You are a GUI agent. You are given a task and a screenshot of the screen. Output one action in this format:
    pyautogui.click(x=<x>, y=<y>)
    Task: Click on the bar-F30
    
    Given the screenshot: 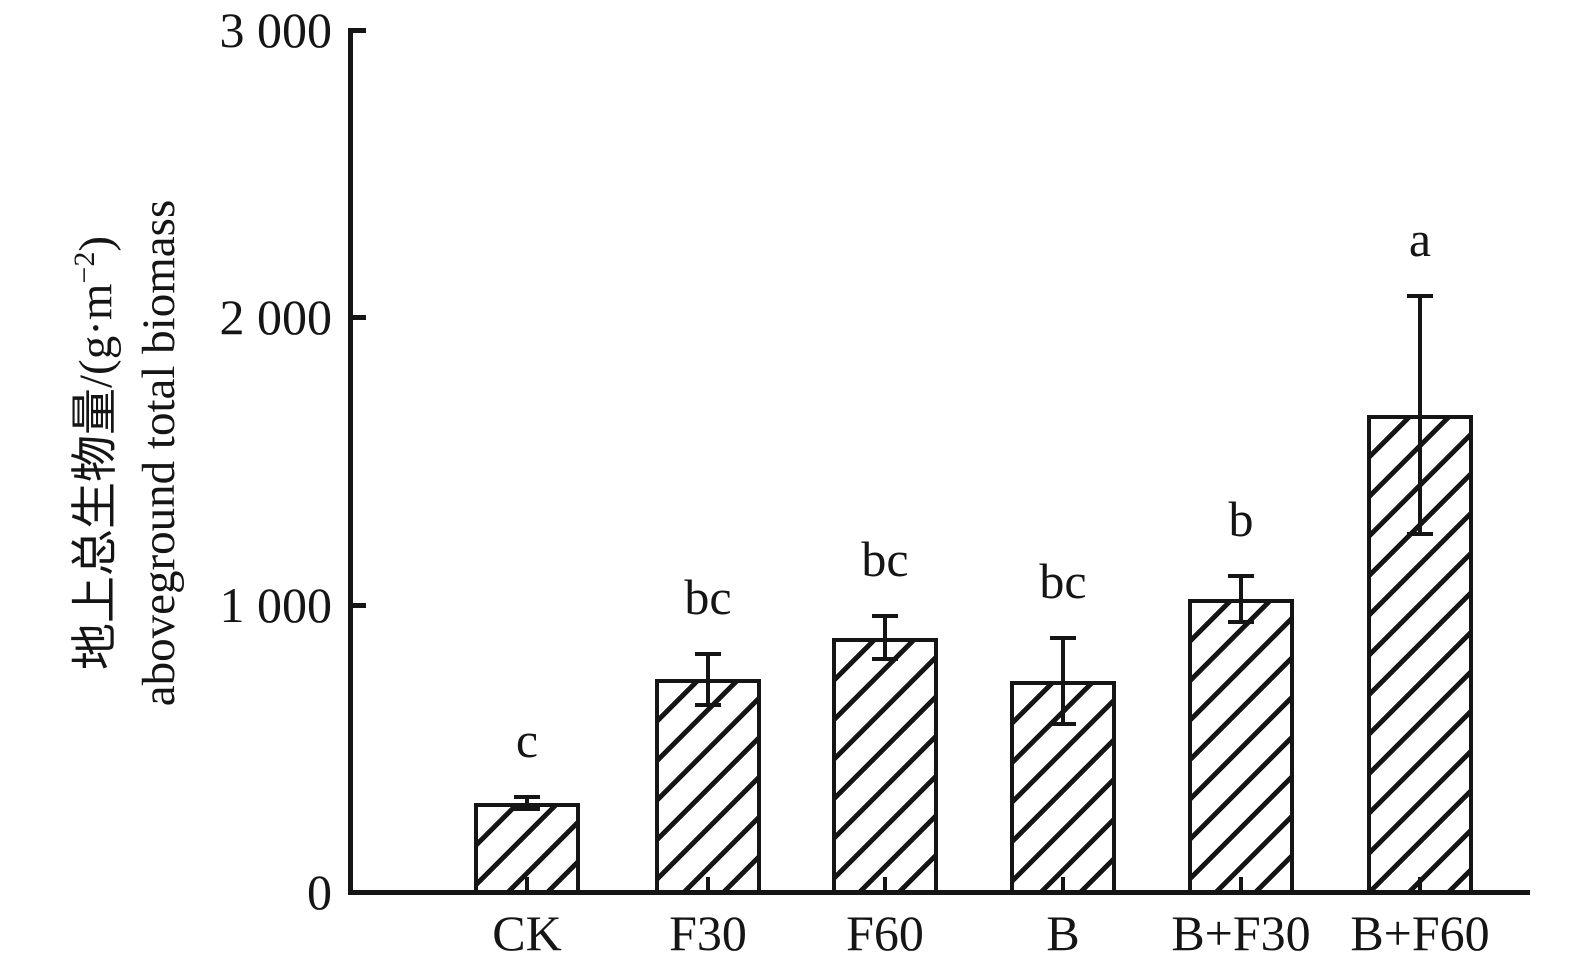 What is the action you would take?
    pyautogui.click(x=708, y=785)
    